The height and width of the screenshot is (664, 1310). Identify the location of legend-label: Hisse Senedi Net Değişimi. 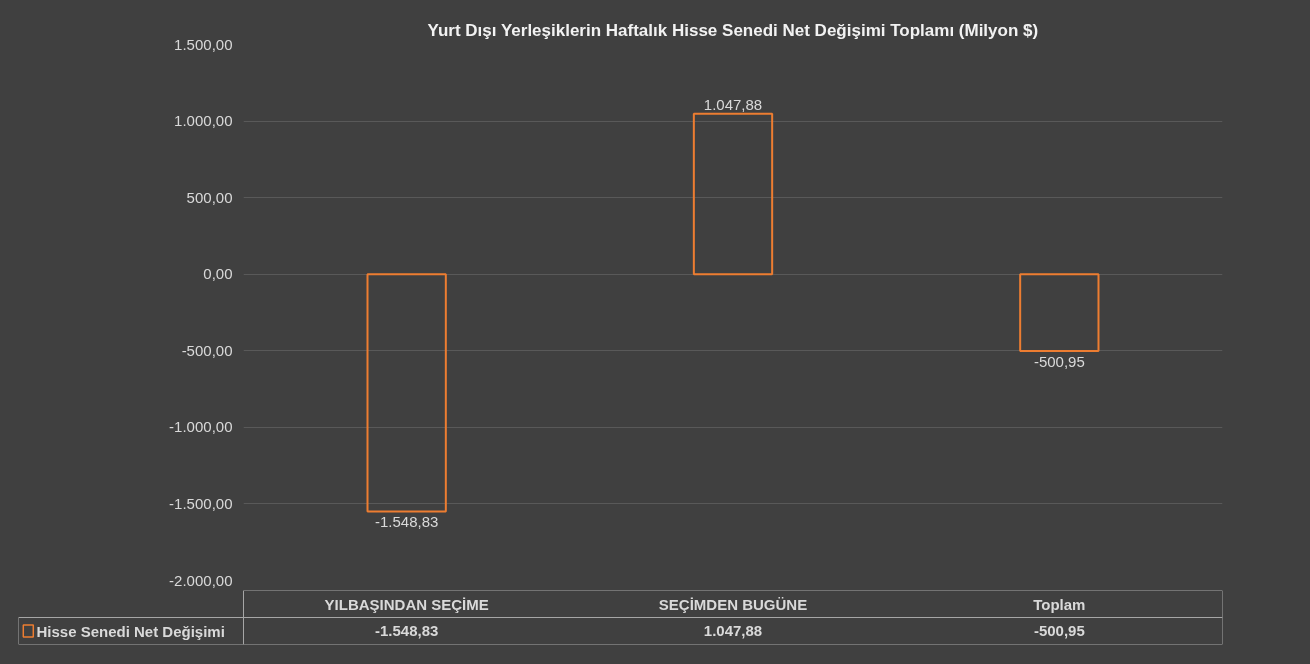
(130, 631).